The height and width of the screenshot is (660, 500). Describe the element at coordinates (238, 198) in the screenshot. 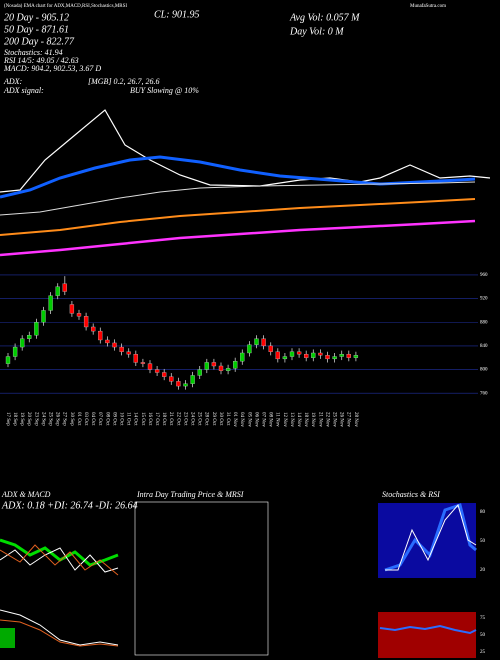

I see `ema50-line` at that location.